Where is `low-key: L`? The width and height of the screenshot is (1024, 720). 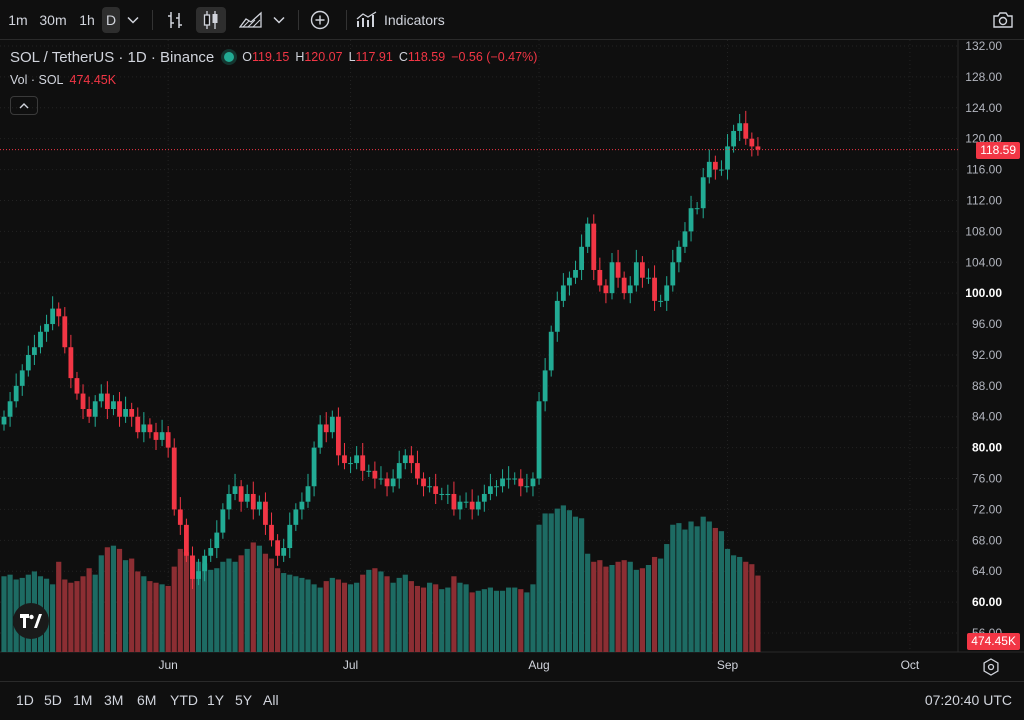 low-key: L is located at coordinates (352, 57).